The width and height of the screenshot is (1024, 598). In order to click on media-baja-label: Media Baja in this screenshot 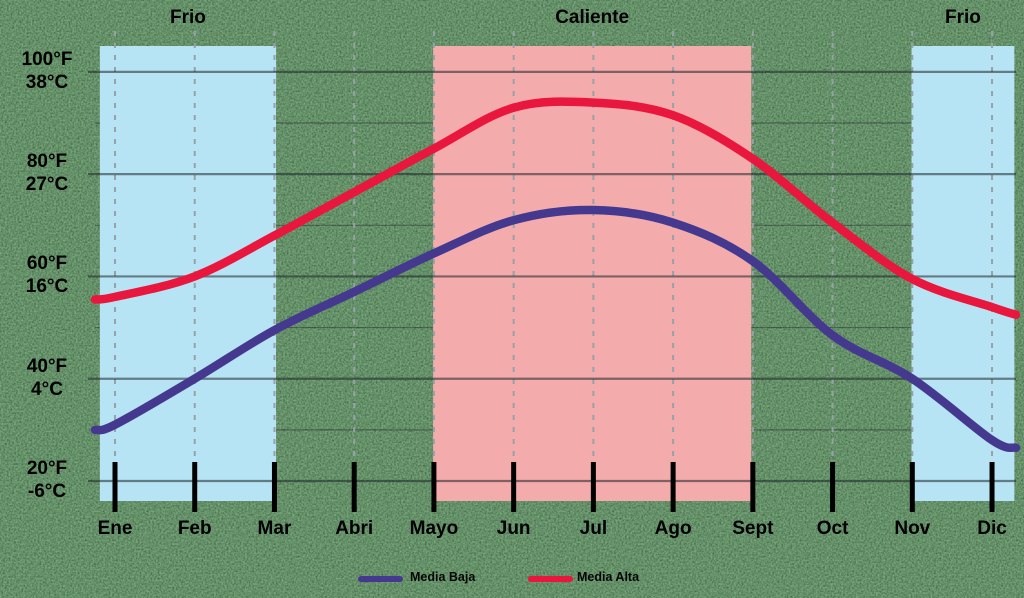, I will do `click(443, 577)`.